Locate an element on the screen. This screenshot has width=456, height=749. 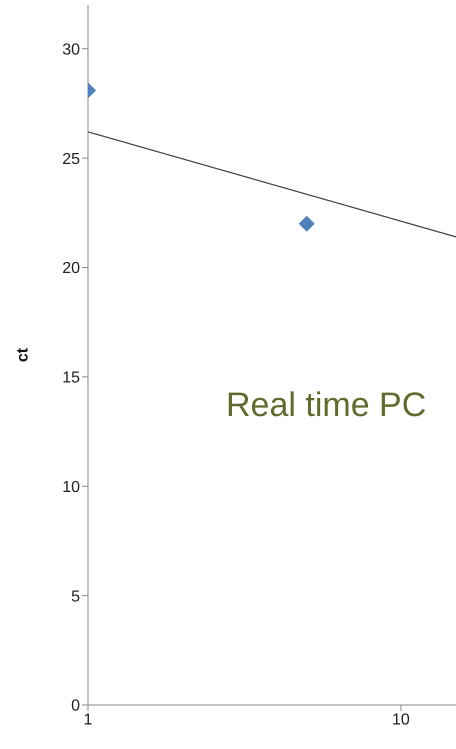
y-tick-label: 10 is located at coordinates (71, 487).